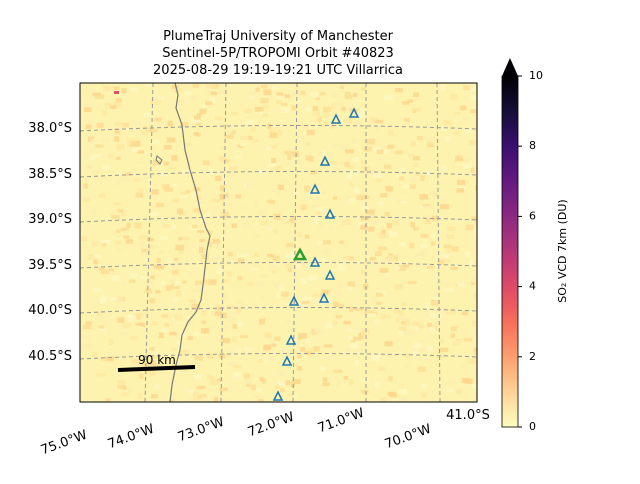 The image size is (640, 484). I want to click on scale-bar-label: 90 km, so click(157, 360).